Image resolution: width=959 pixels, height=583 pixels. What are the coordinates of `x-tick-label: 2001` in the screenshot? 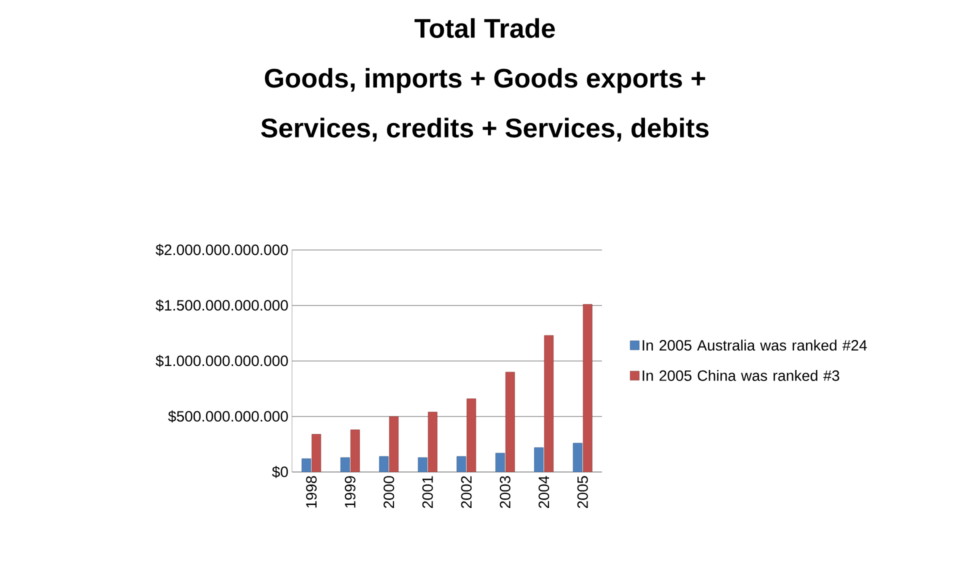 It's located at (427, 492).